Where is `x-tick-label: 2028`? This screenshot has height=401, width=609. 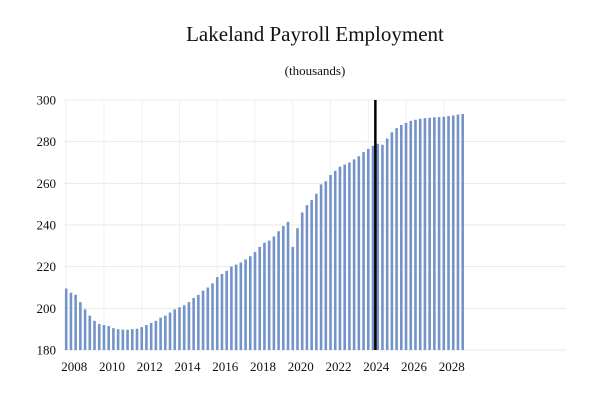
x-tick-label: 2028 is located at coordinates (452, 366).